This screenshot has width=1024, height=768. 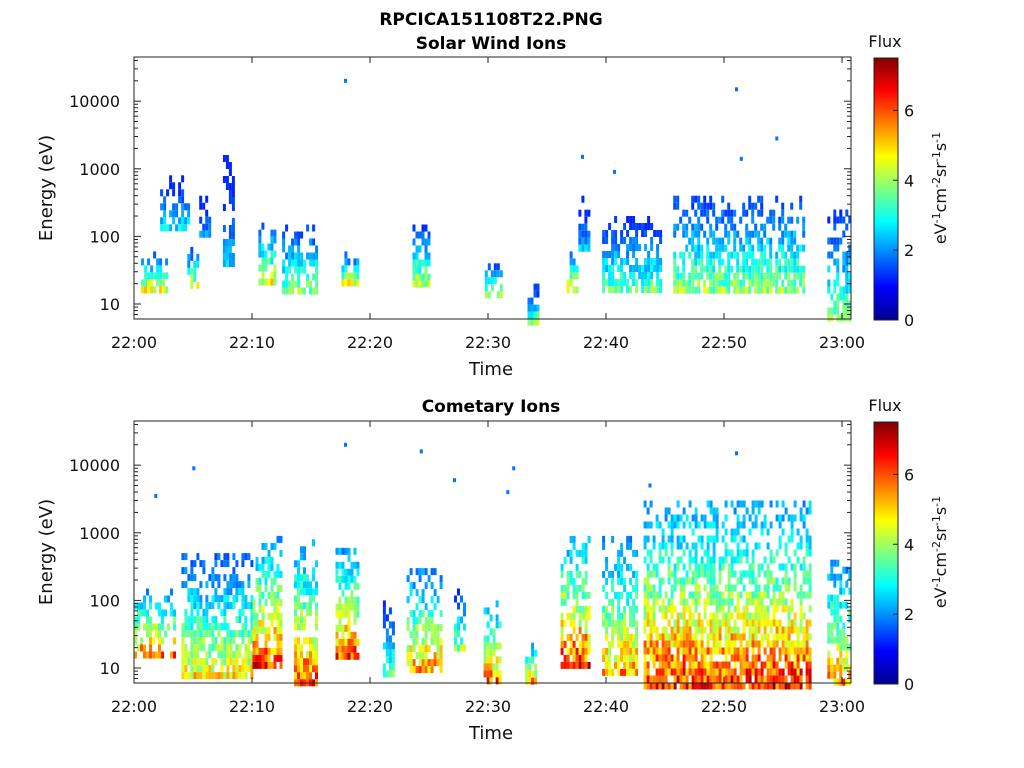 What do you see at coordinates (99, 533) in the screenshot?
I see `y-tick-label: 1000` at bounding box center [99, 533].